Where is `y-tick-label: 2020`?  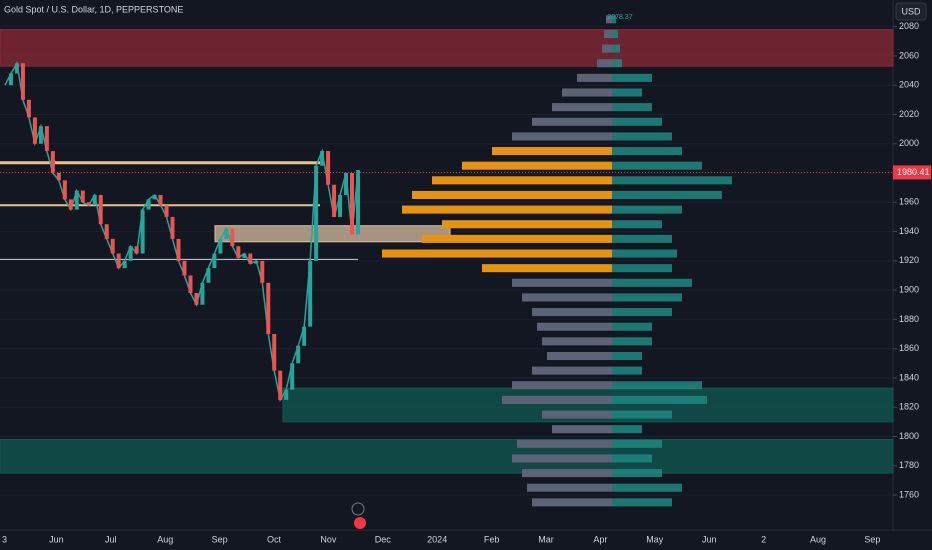 y-tick-label: 2020 is located at coordinates (909, 114).